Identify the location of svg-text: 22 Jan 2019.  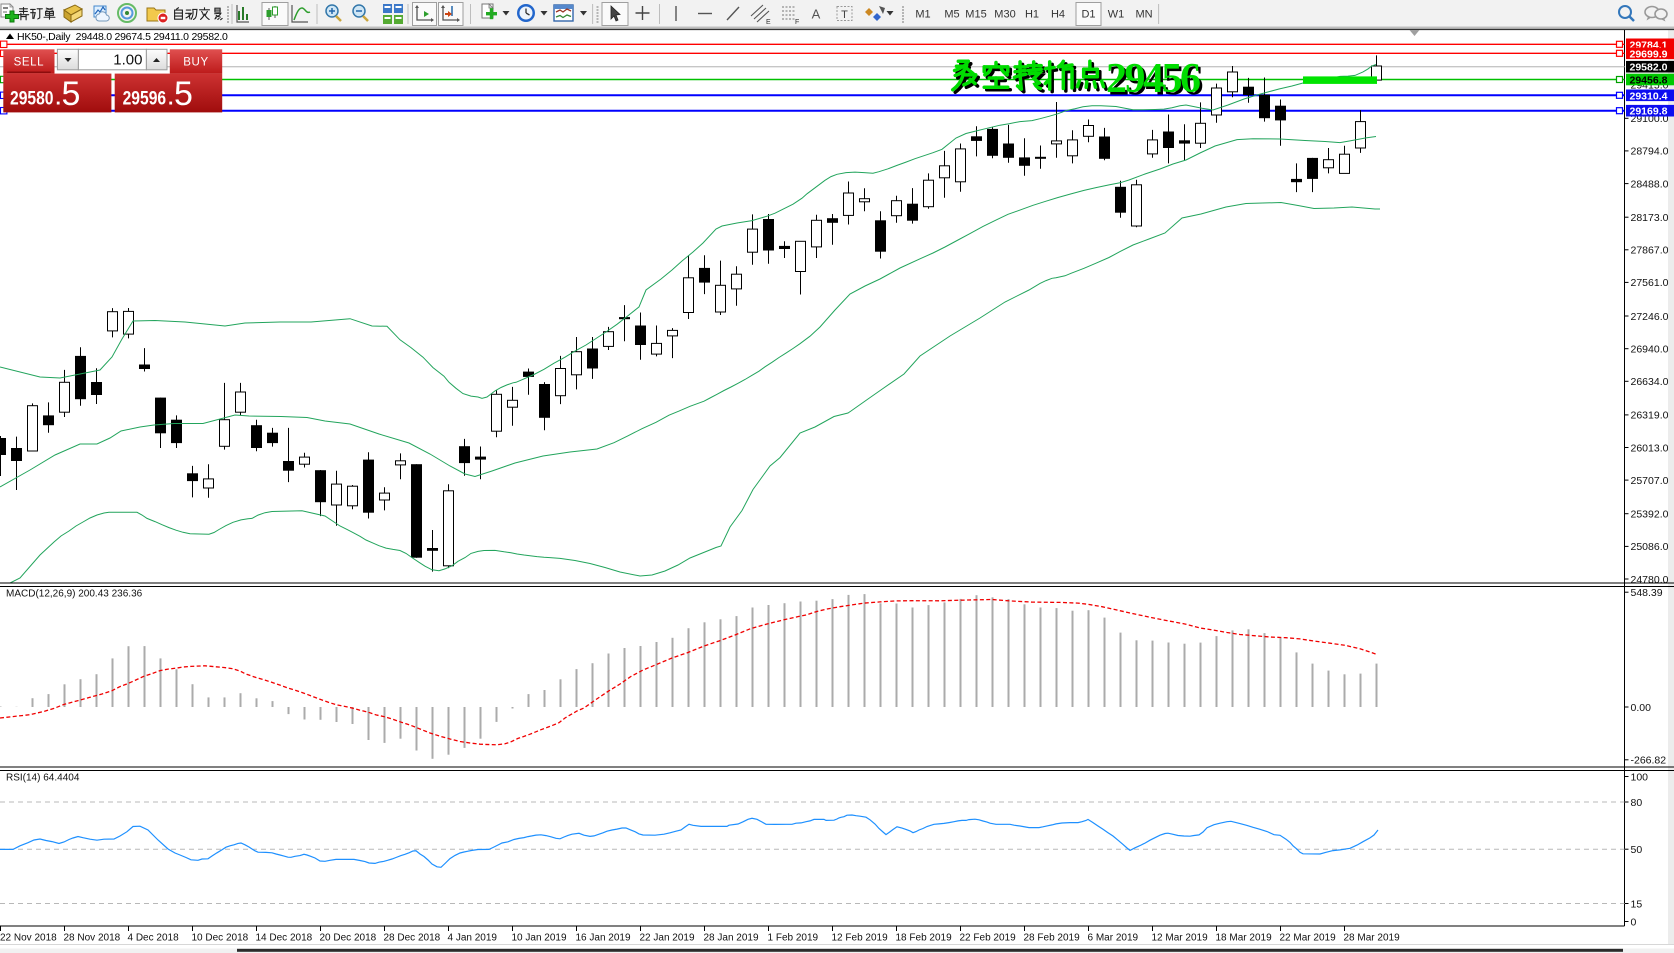
(667, 938).